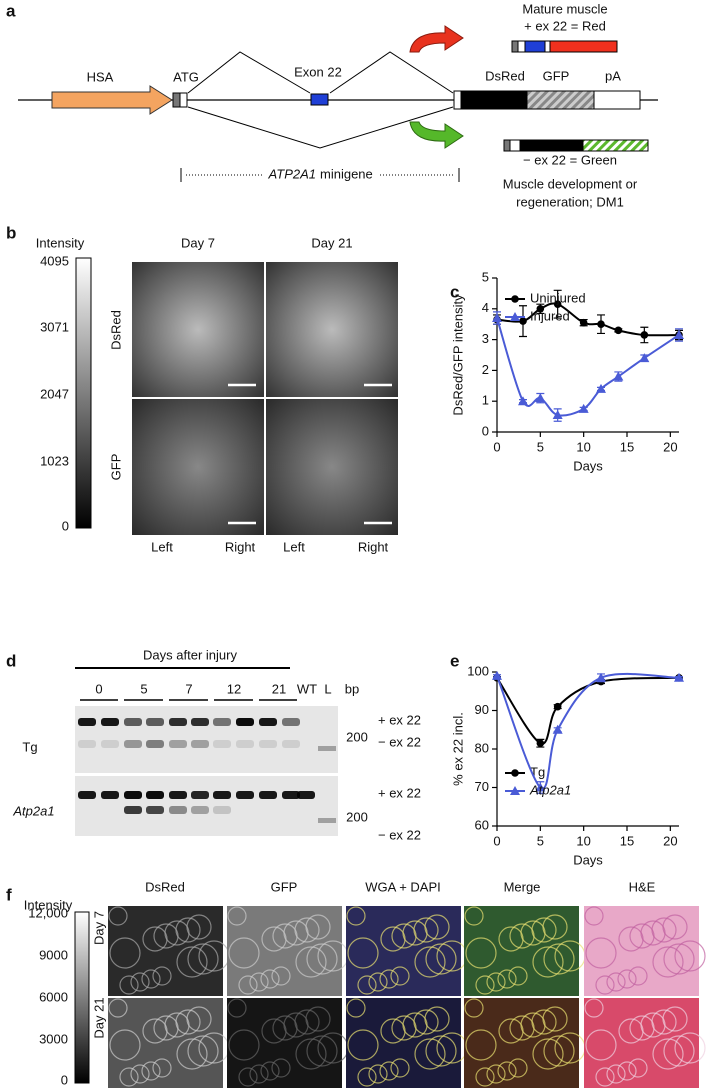 This screenshot has height=1089, width=707. Describe the element at coordinates (307, 688) in the screenshot. I see `lane-label: WT` at that location.